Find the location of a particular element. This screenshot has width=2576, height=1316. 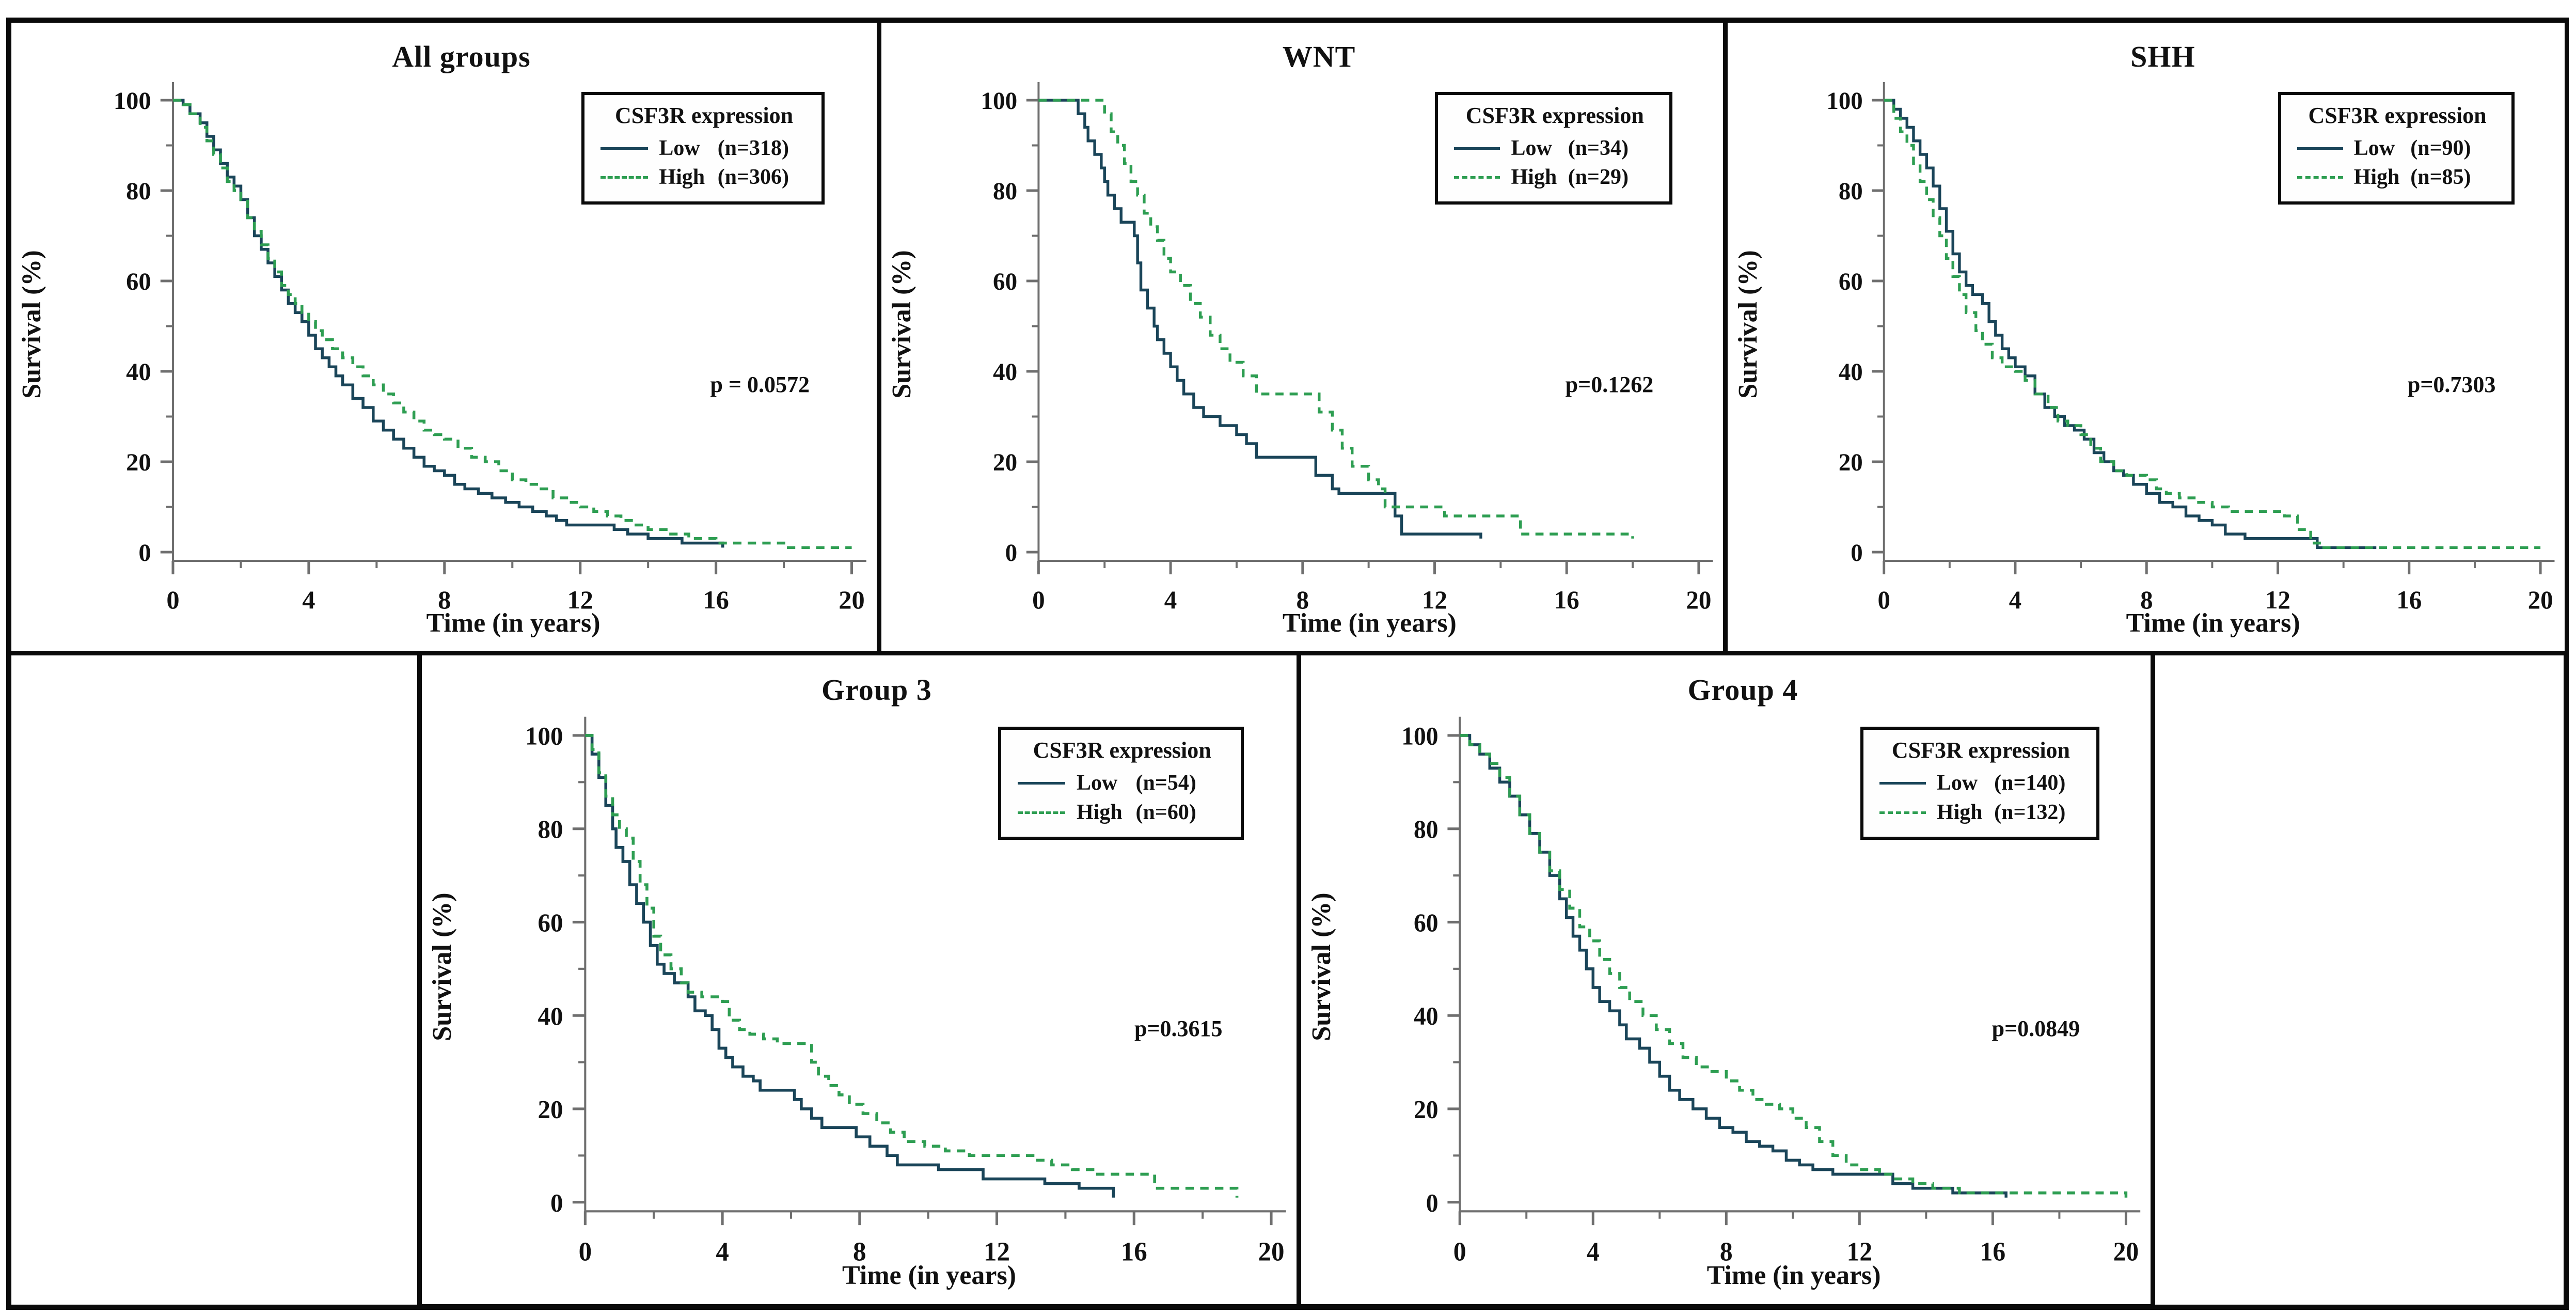

p-value: p = 0.0572 is located at coordinates (760, 384).